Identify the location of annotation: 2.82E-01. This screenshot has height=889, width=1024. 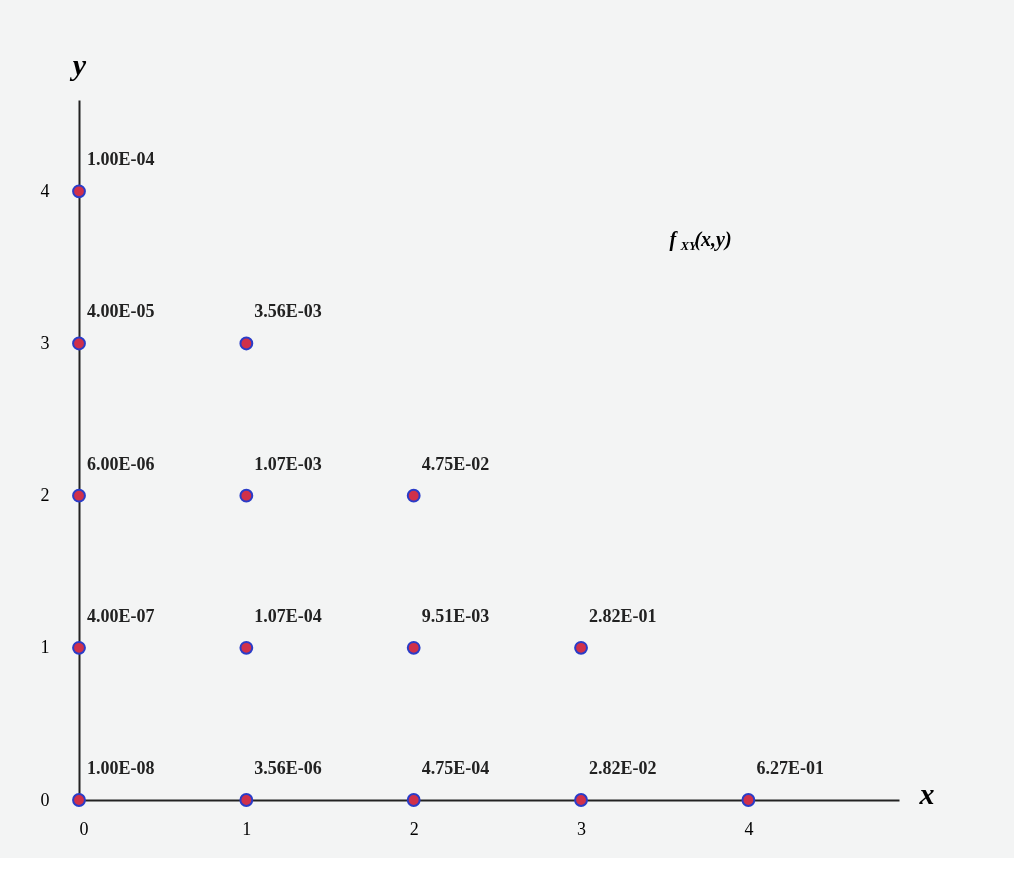
(623, 615).